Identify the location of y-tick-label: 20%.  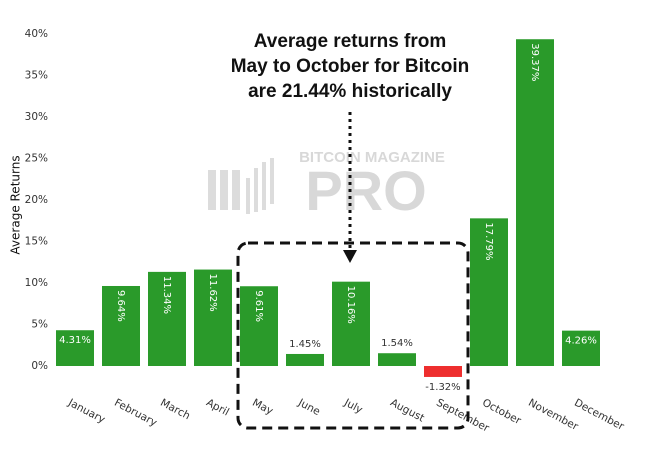
(36, 200).